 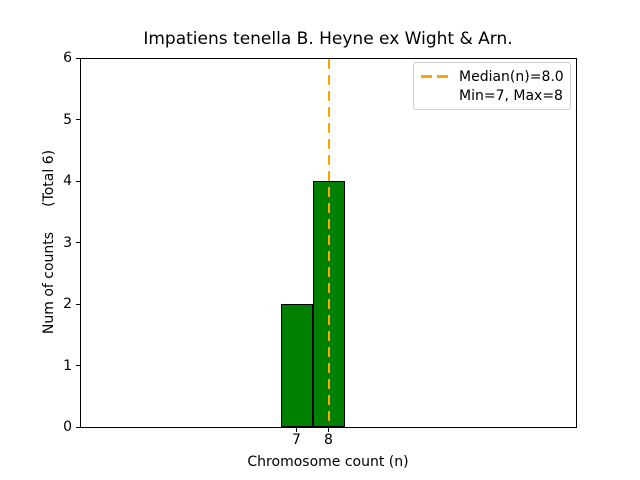 I want to click on y-tick-label: 4, so click(x=67, y=181).